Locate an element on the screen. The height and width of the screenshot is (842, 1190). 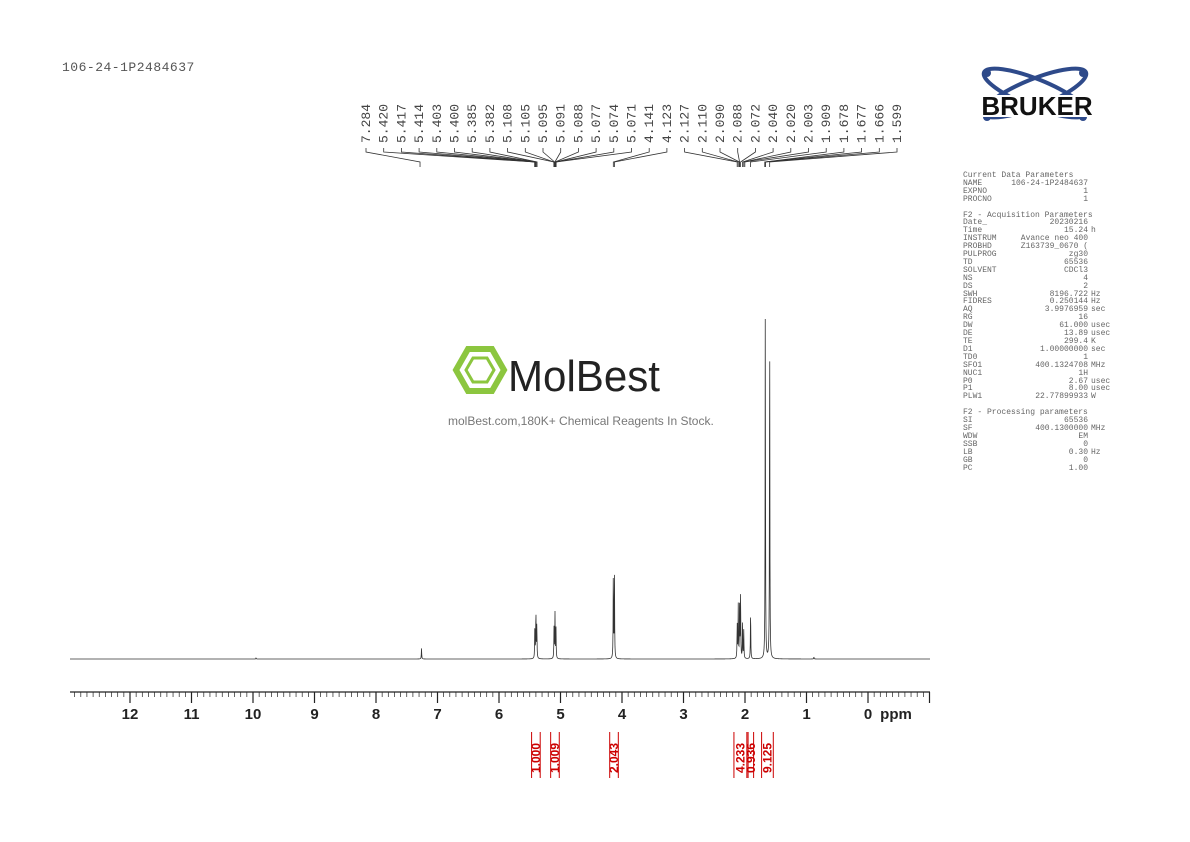
x-tick-label: 0 is located at coordinates (868, 714).